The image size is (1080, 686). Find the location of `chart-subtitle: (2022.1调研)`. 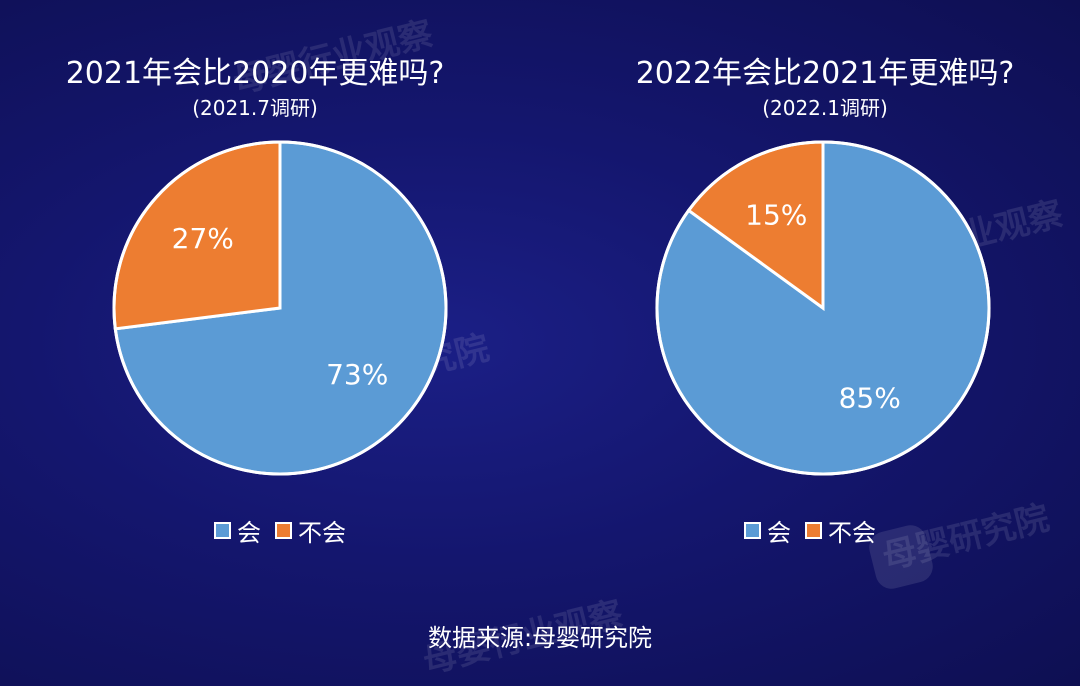

chart-subtitle: (2022.1调研) is located at coordinates (825, 108).